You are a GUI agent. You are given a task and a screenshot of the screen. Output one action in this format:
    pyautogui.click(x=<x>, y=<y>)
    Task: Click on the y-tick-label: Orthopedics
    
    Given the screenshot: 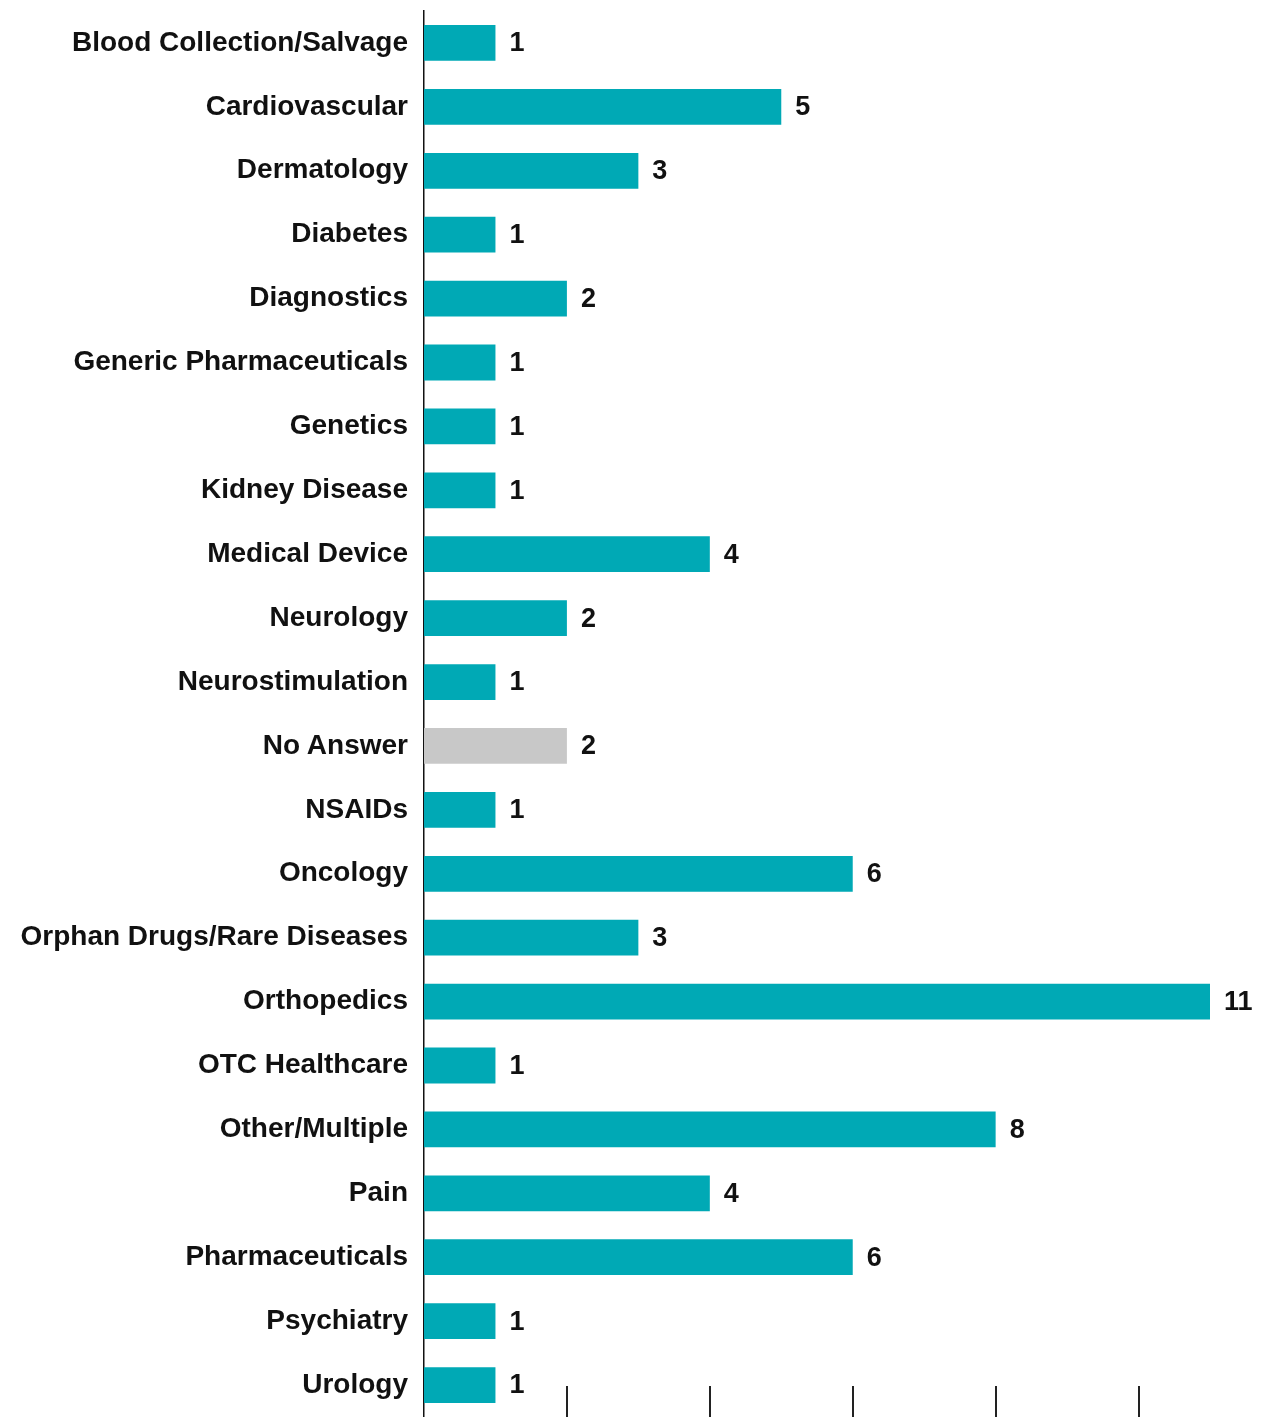 What is the action you would take?
    pyautogui.click(x=325, y=1000)
    